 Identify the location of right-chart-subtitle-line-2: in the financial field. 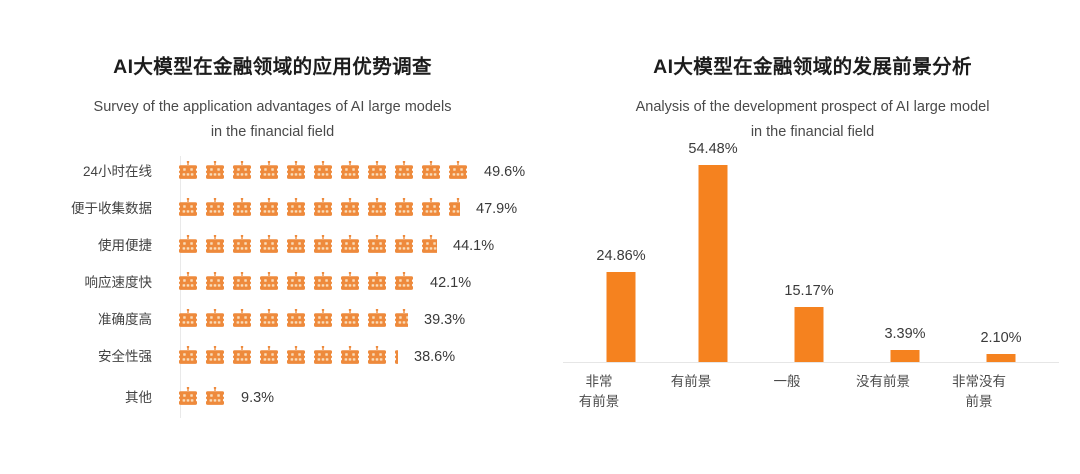
(812, 132).